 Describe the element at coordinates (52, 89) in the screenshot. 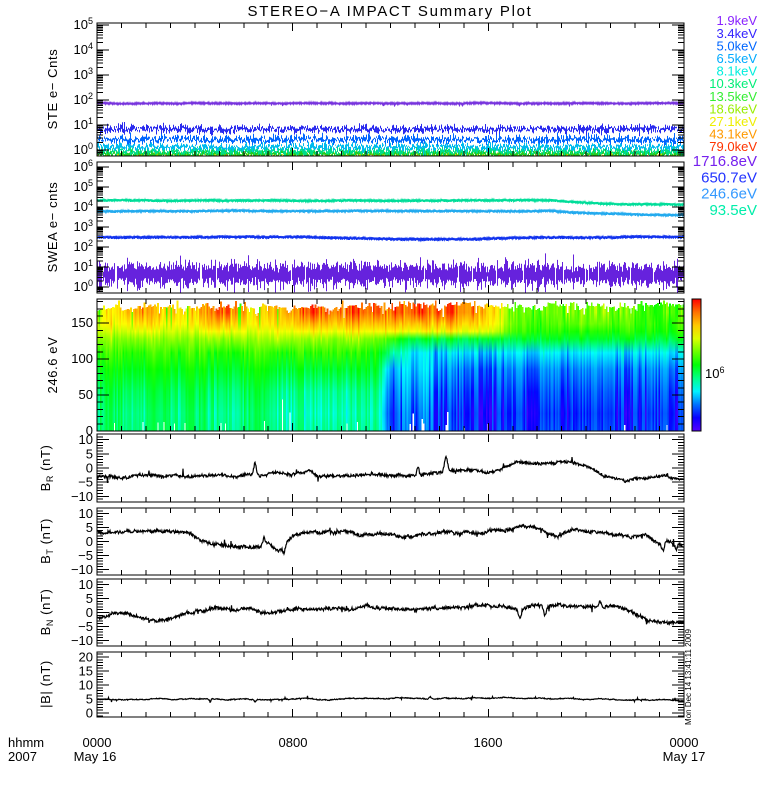

I see `svg-text: STE e− Cnts` at that location.